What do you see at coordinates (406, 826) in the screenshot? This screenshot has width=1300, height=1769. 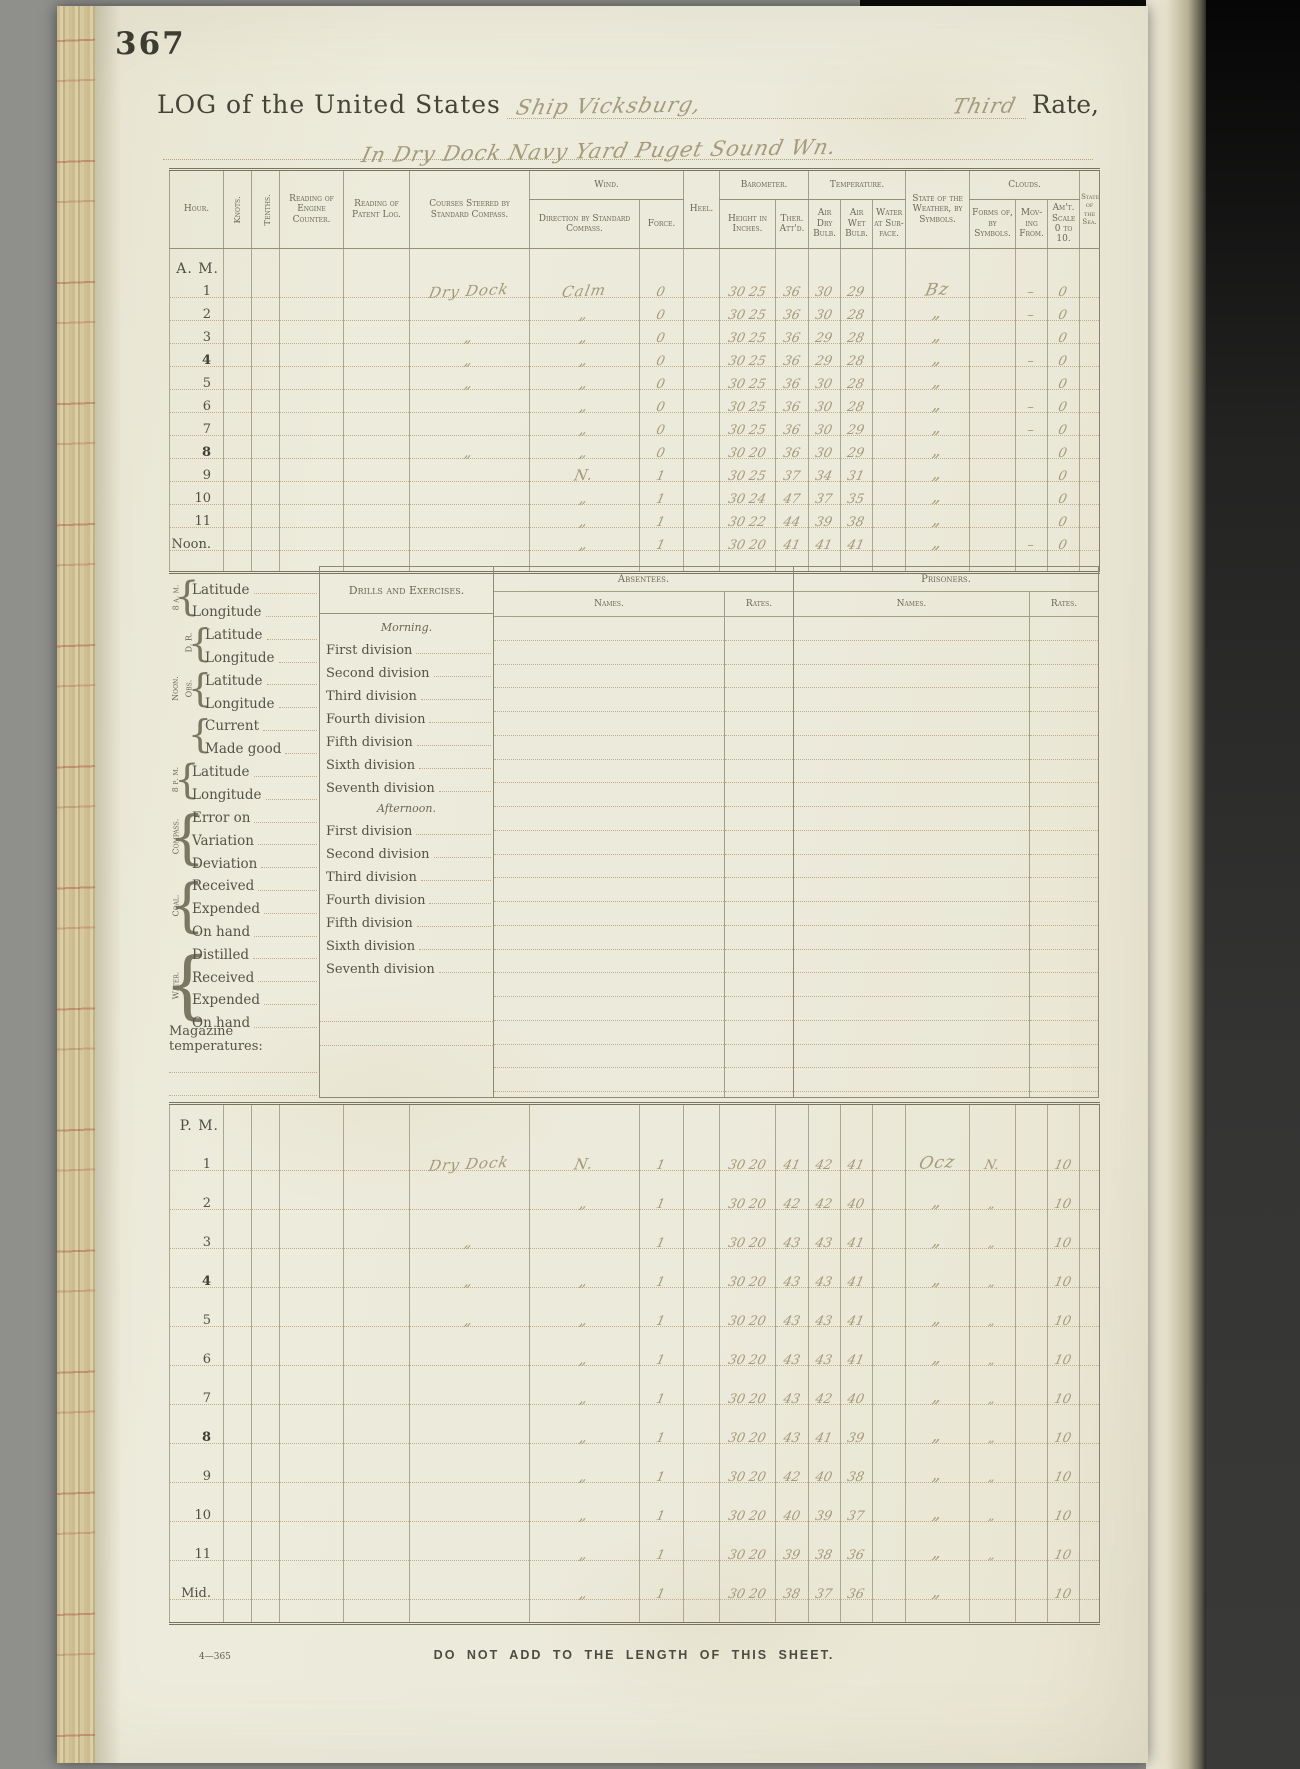 I see `drill-division-row: First division` at bounding box center [406, 826].